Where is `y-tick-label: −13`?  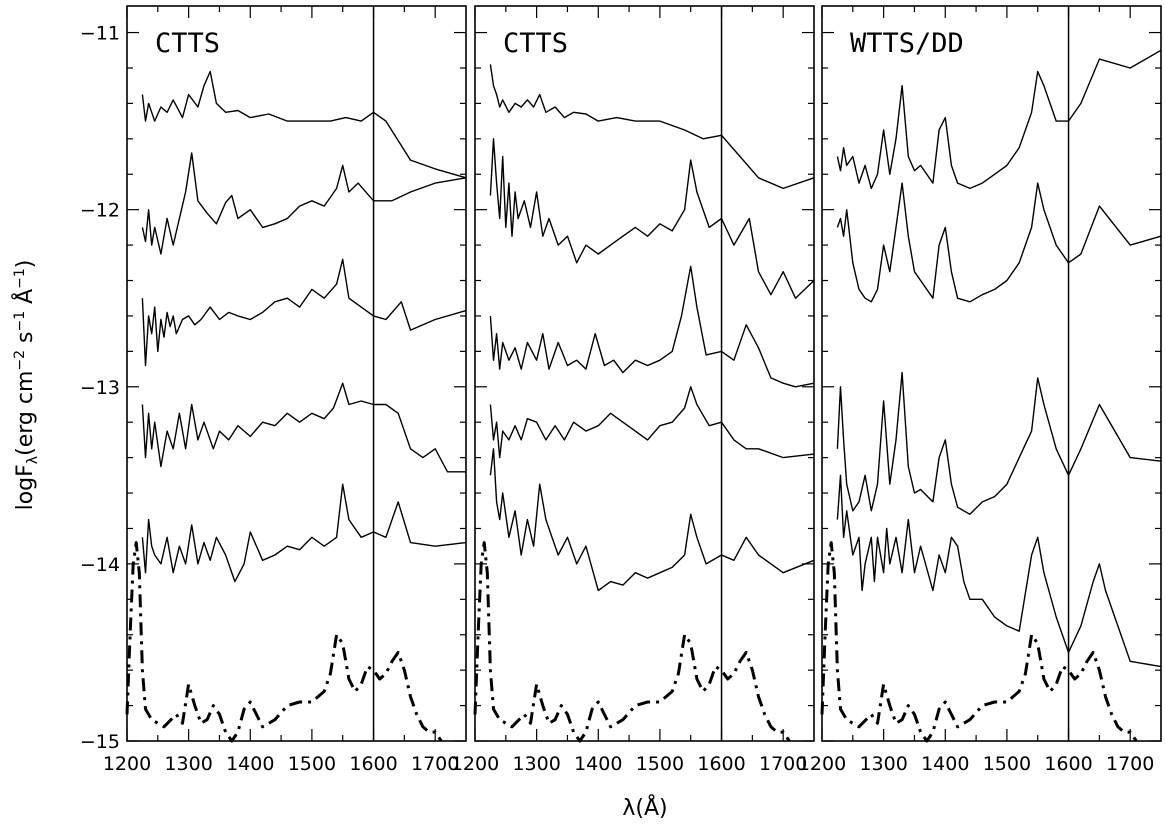 y-tick-label: −13 is located at coordinates (100, 388).